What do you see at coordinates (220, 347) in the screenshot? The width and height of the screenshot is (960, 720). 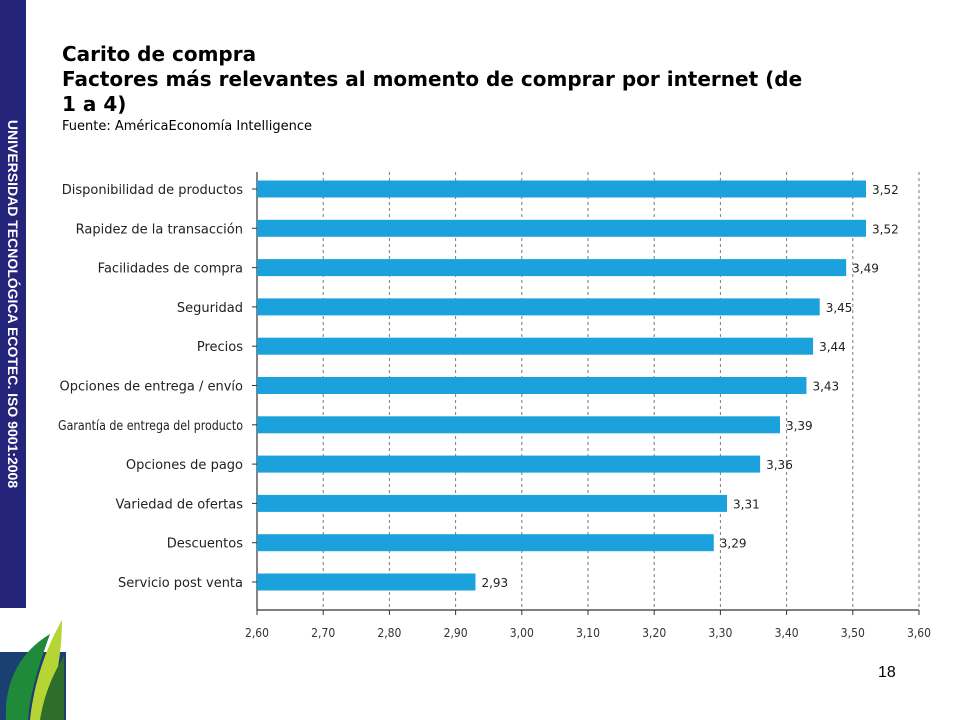 I see `category-label: Precios` at bounding box center [220, 347].